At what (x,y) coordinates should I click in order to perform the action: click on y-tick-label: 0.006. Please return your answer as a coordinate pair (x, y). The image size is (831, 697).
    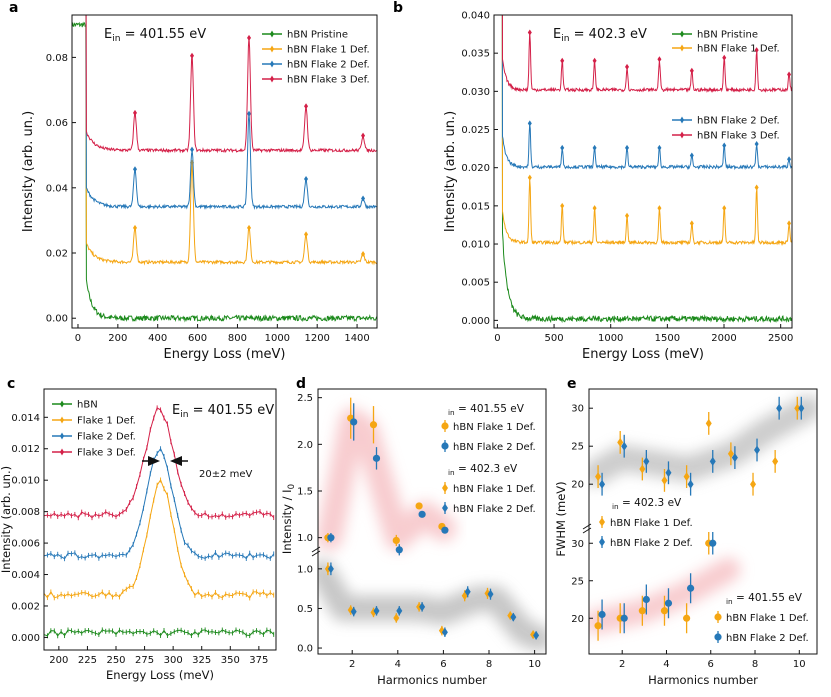
    Looking at the image, I should click on (25, 544).